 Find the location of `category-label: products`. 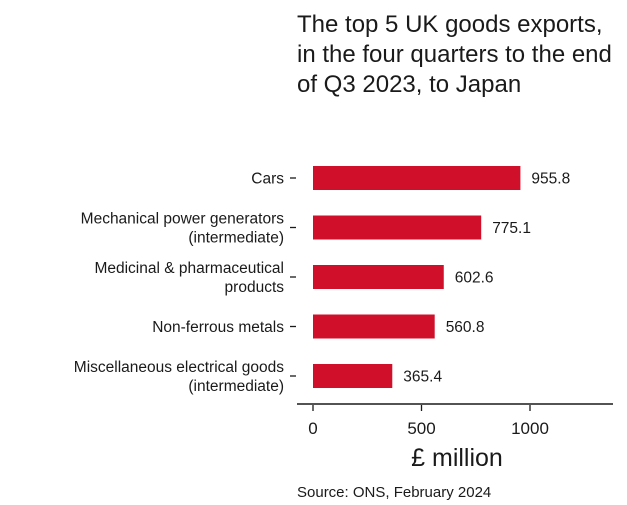

category-label: products is located at coordinates (255, 287).